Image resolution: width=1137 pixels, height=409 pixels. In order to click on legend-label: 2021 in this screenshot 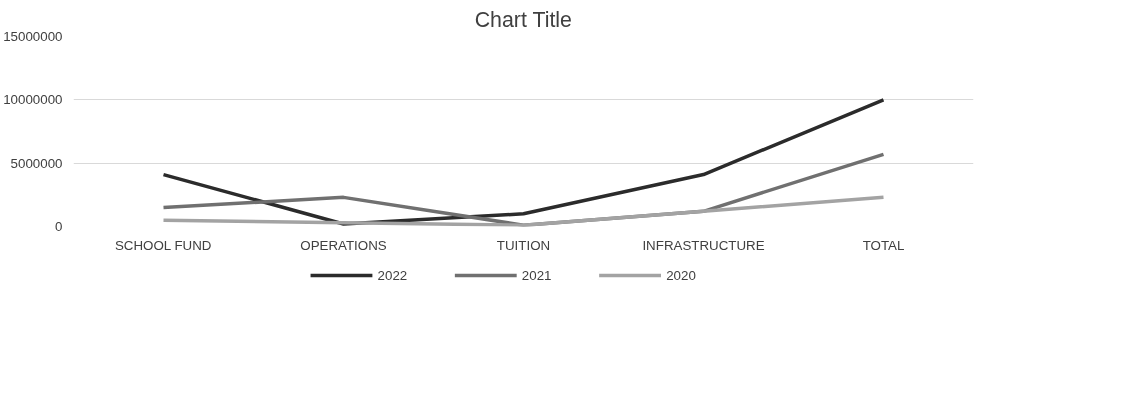, I will do `click(536, 275)`.